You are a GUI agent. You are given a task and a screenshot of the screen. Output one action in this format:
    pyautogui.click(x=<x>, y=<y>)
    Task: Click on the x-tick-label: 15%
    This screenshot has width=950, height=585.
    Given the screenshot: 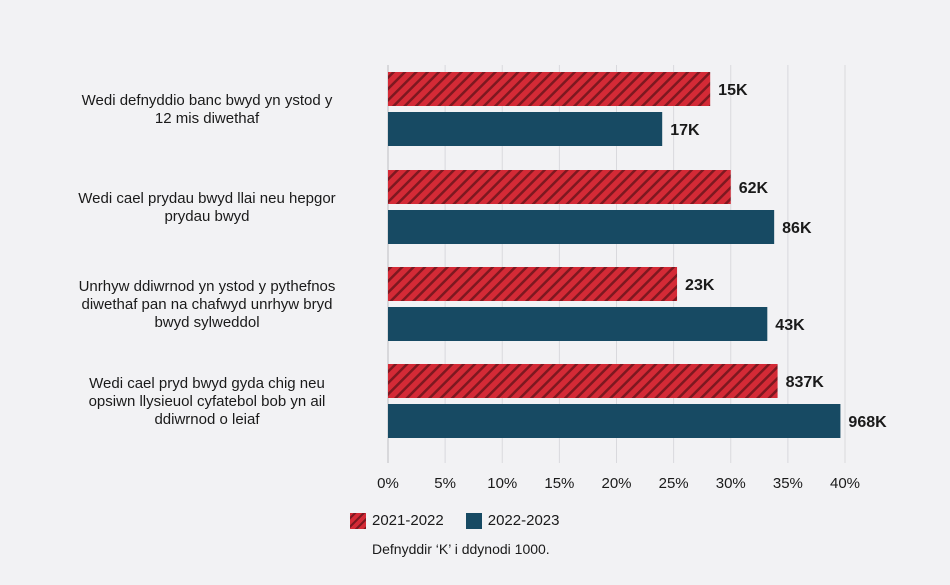 What is the action you would take?
    pyautogui.click(x=559, y=483)
    